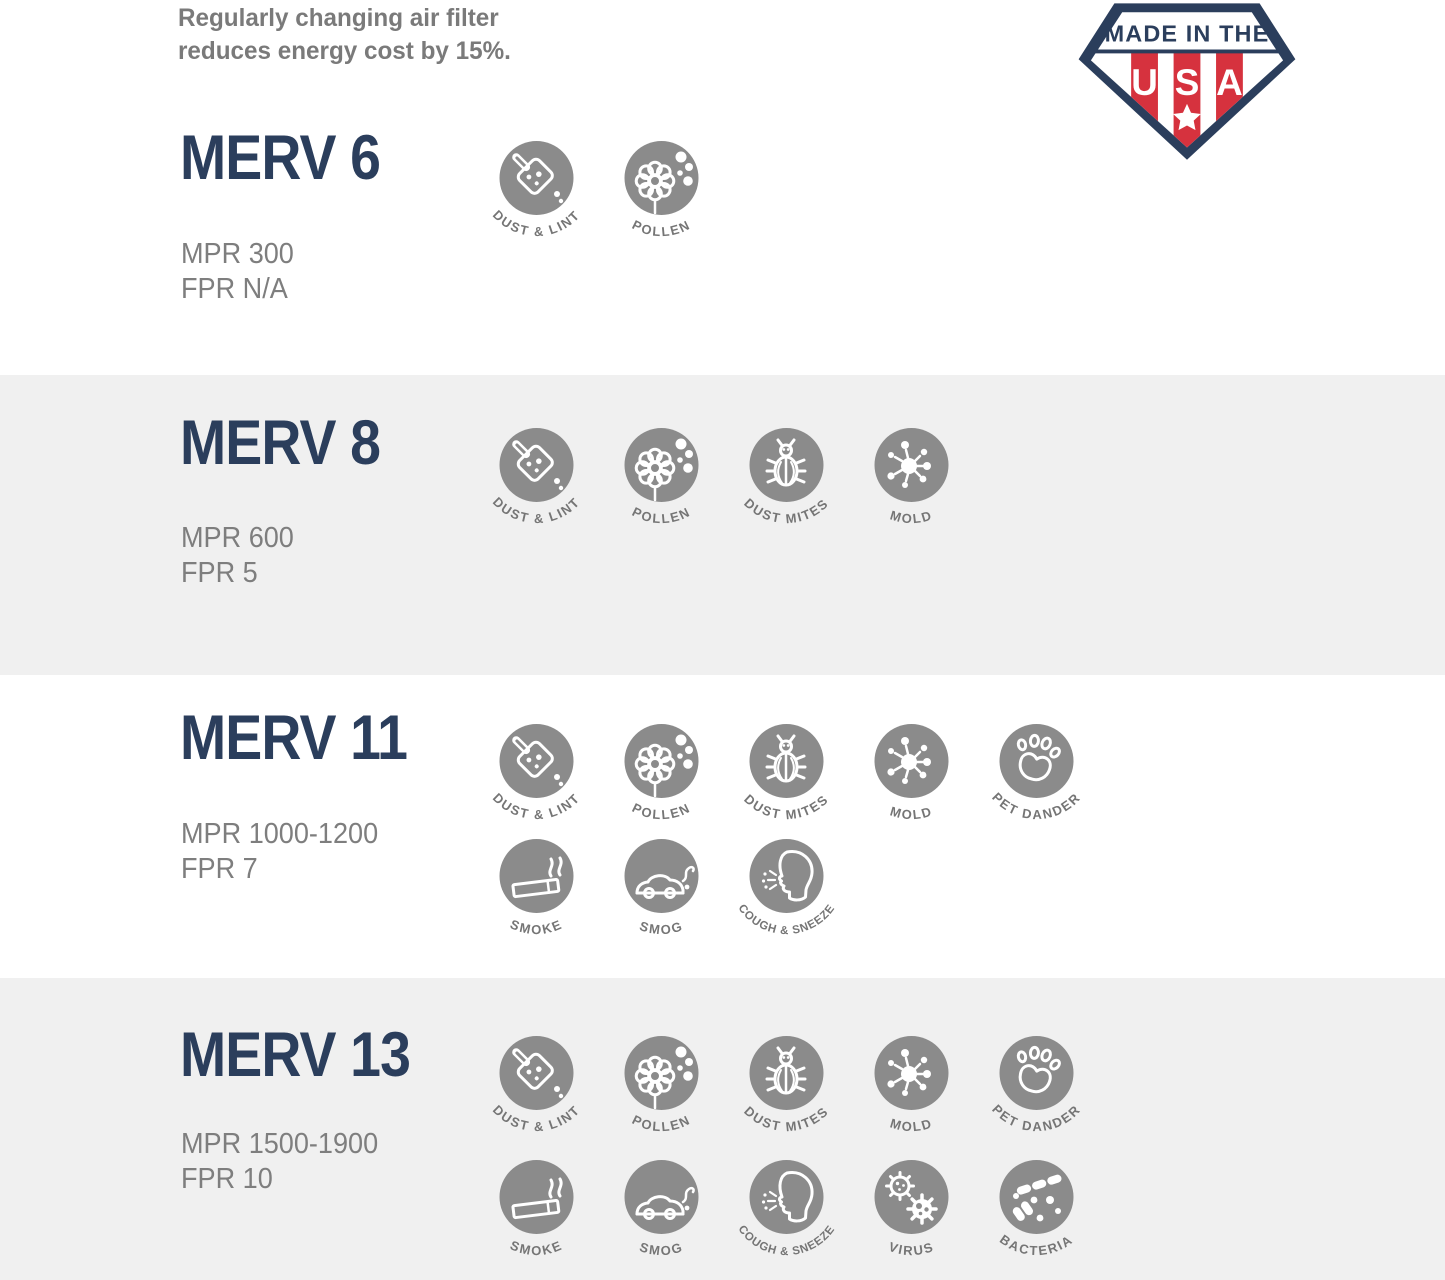  I want to click on badge-letter-a: A, so click(1229, 82).